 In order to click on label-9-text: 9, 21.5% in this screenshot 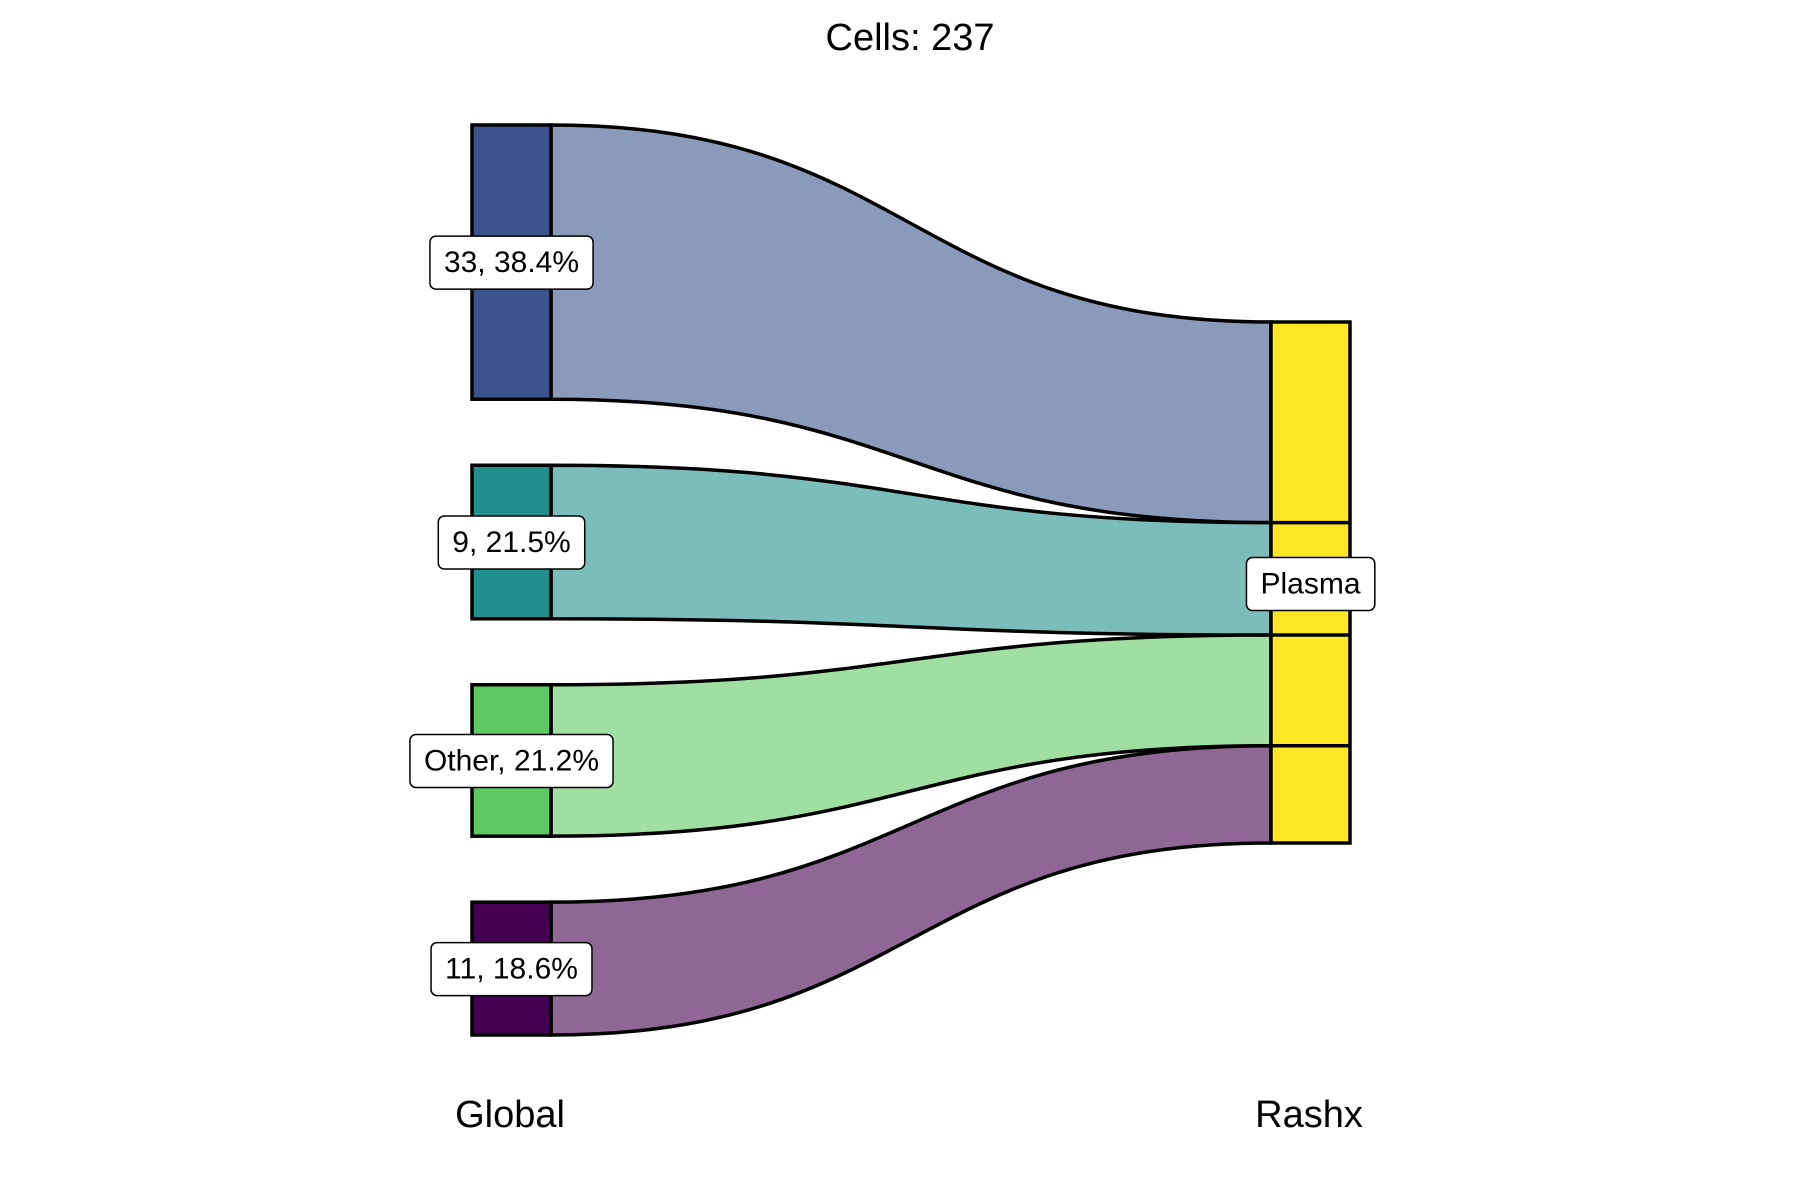, I will do `click(511, 542)`.